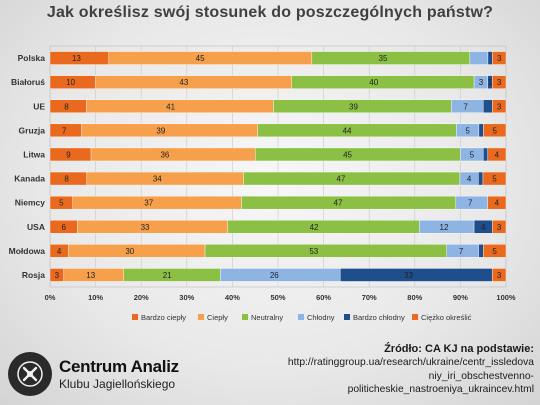 The image size is (540, 405). What do you see at coordinates (460, 297) in the screenshot?
I see `x-tick-label: 90%` at bounding box center [460, 297].